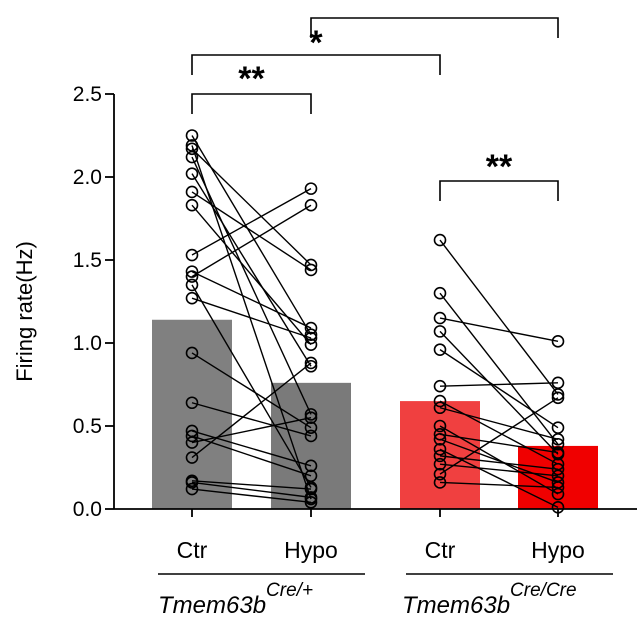 The image size is (639, 622). What do you see at coordinates (87, 509) in the screenshot?
I see `y-tick-label: 0.0` at bounding box center [87, 509].